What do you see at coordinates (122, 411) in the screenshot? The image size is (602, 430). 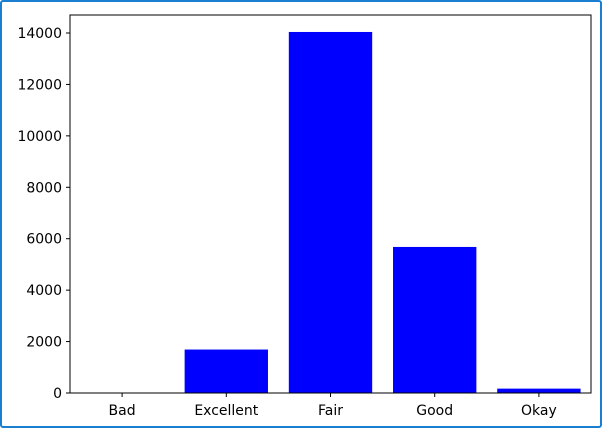 I see `x-tick-label: Bad` at bounding box center [122, 411].